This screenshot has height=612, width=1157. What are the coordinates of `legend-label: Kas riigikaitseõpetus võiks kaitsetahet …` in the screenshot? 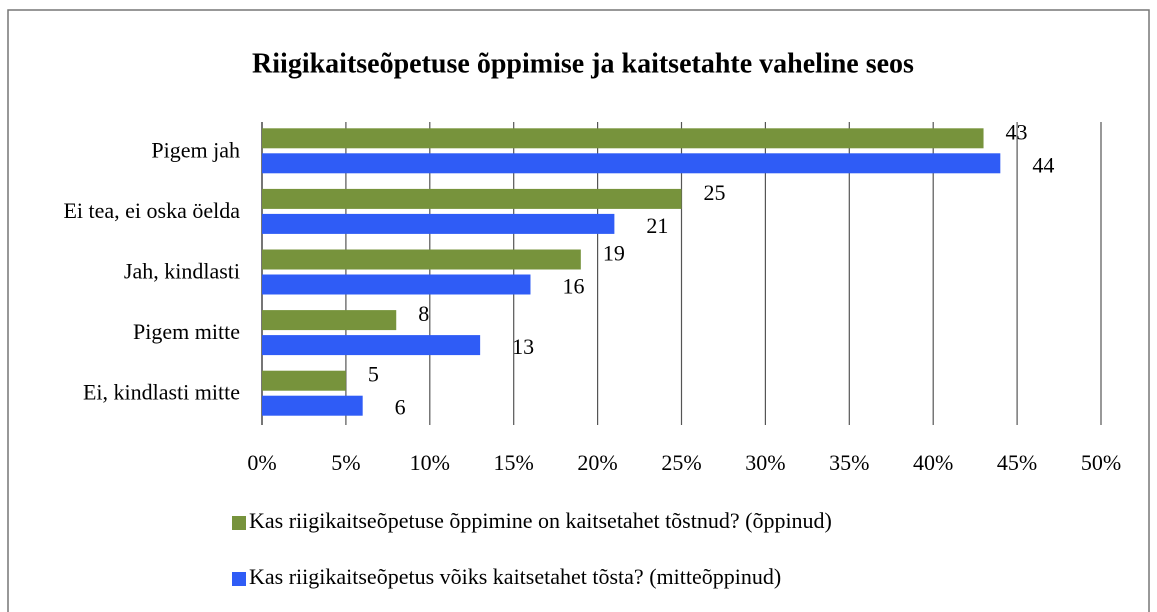 It's located at (515, 576).